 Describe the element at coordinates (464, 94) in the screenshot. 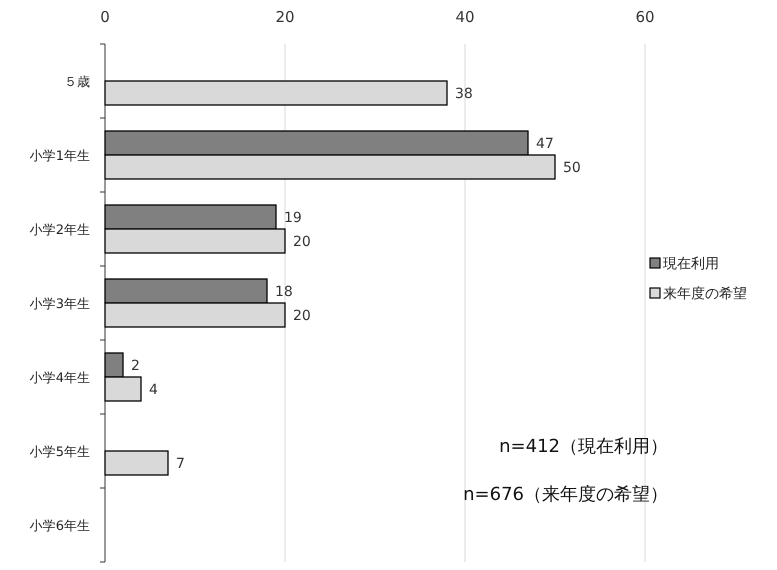

I see `data-label: 38` at that location.